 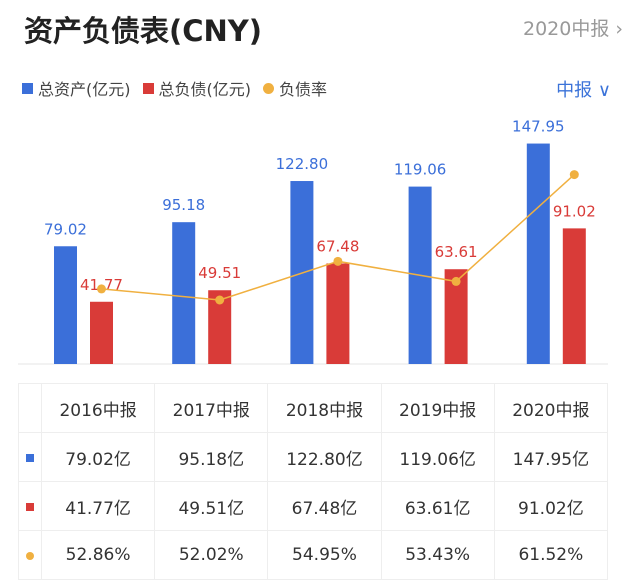 What do you see at coordinates (619, 29) in the screenshot?
I see `chevron-right-icon: ›` at bounding box center [619, 29].